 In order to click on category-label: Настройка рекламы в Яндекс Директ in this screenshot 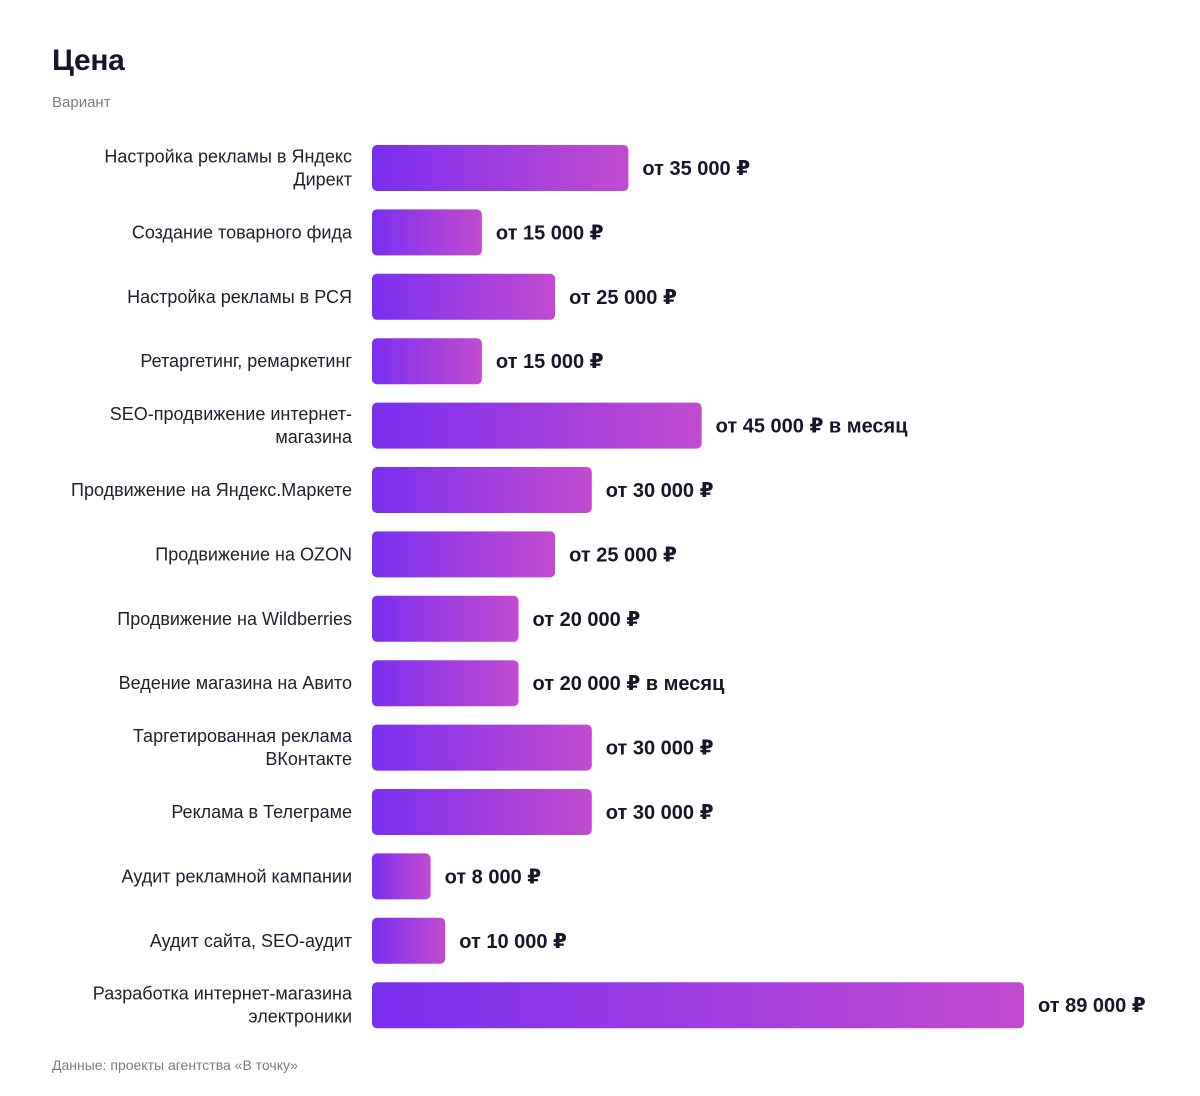, I will do `click(228, 168)`.